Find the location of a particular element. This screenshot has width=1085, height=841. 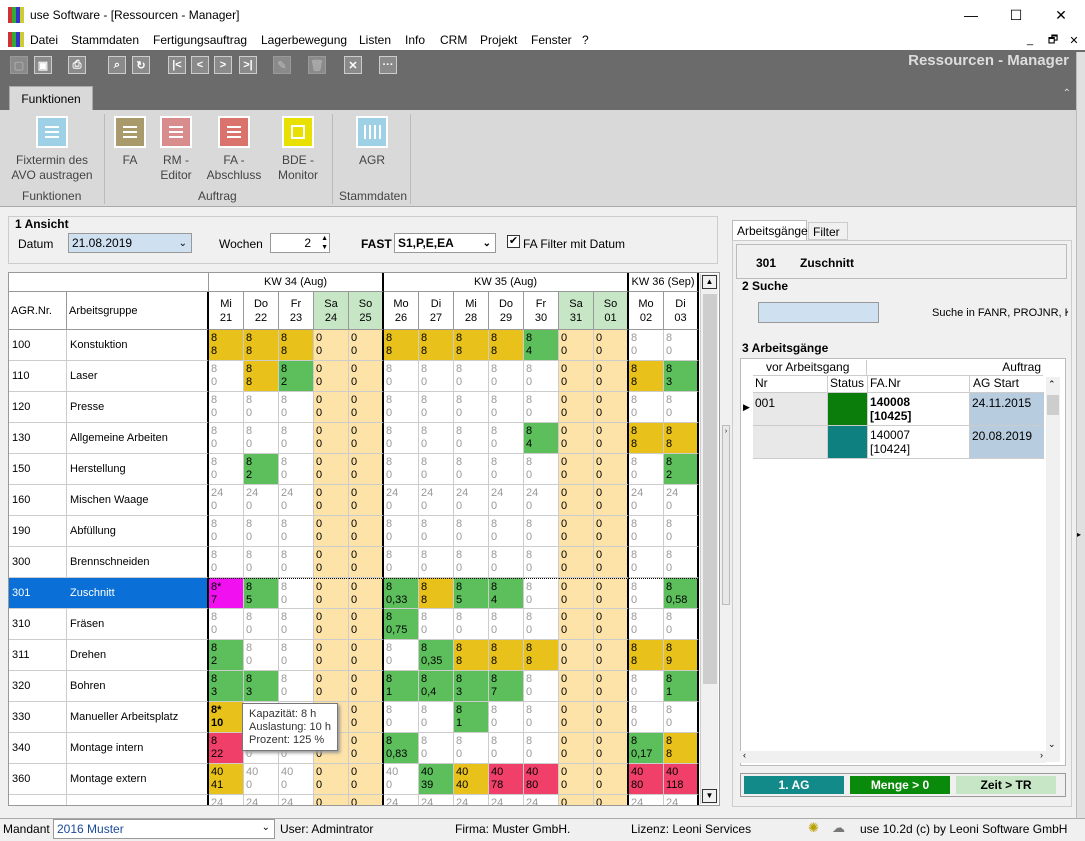

ribbon-button-4: BDE - Monitor is located at coordinates (298, 149).